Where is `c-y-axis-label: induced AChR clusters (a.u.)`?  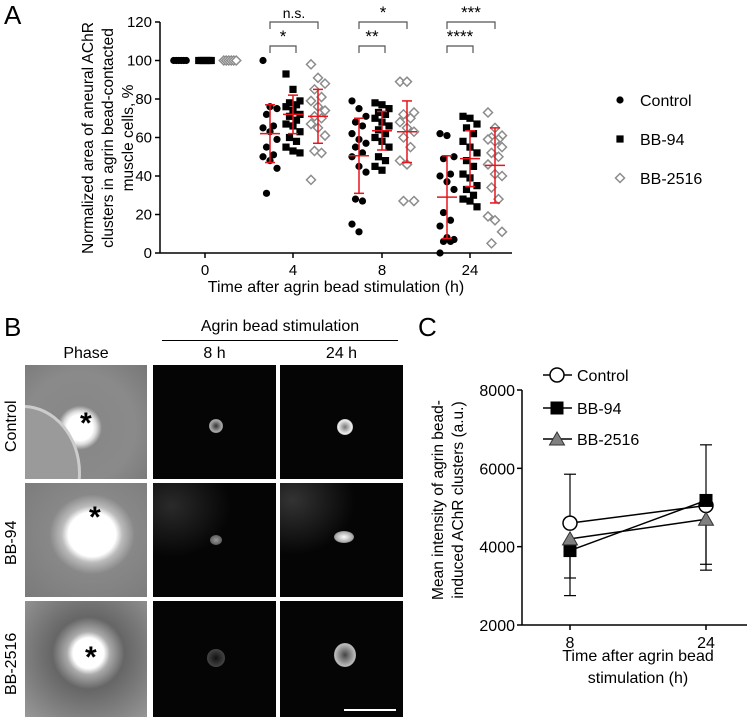
c-y-axis-label: induced AChR clusters (a.u.) is located at coordinates (458, 499).